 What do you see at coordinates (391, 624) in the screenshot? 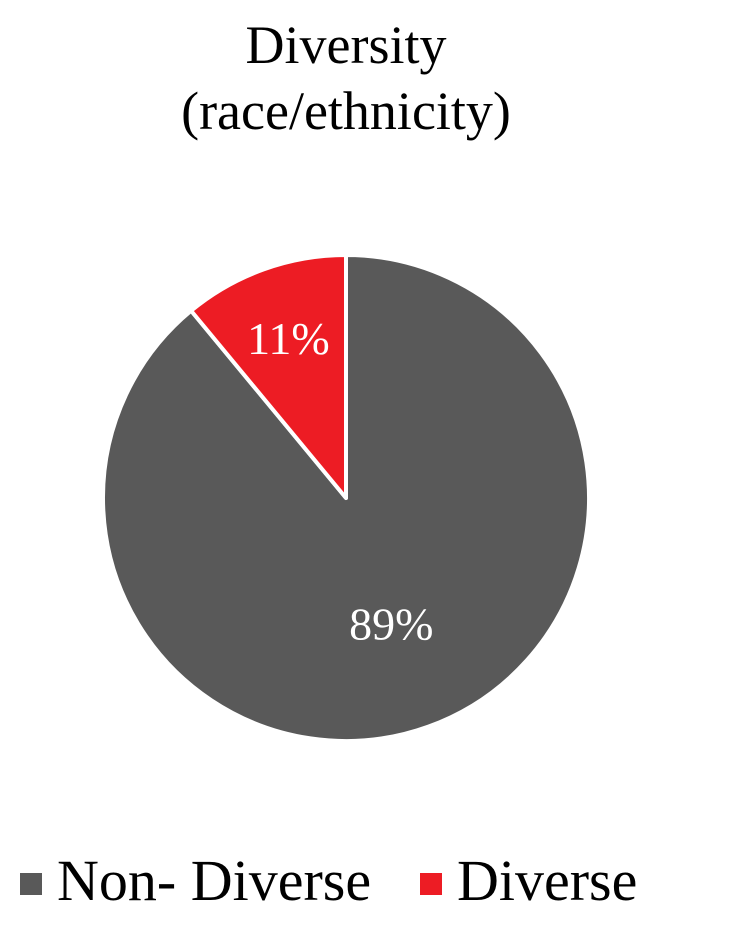
I see `data-label-non-diverse: 89%` at bounding box center [391, 624].